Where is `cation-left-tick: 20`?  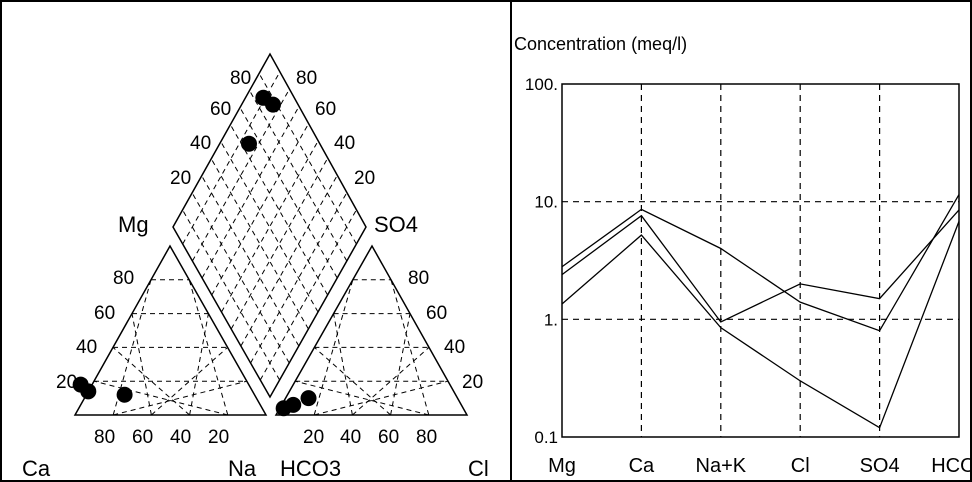
cation-left-tick: 20 is located at coordinates (66, 382).